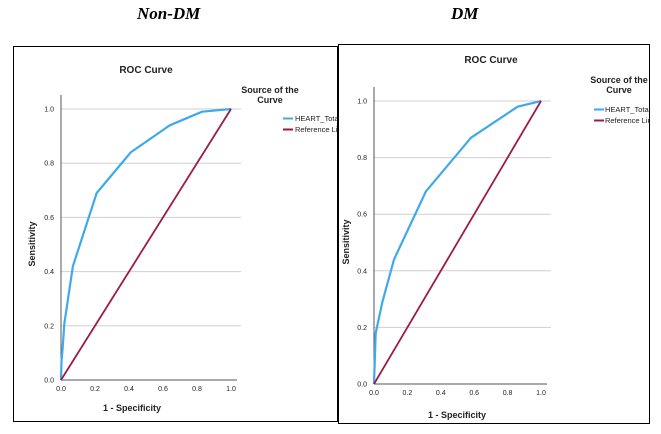  Describe the element at coordinates (132, 408) in the screenshot. I see `non-dm-x-axis-label: 1 - Specificity` at that location.